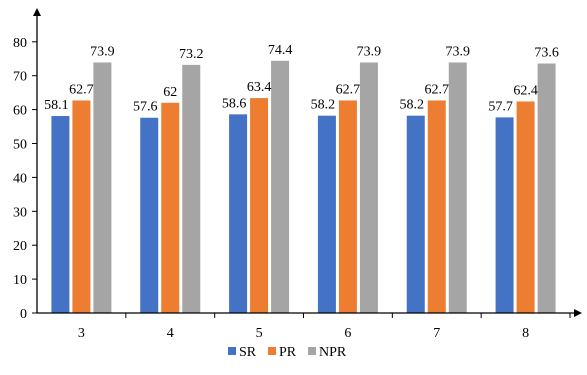 Image resolution: width=587 pixels, height=375 pixels. Describe the element at coordinates (20, 43) in the screenshot. I see `y-tick-label: 80` at that location.